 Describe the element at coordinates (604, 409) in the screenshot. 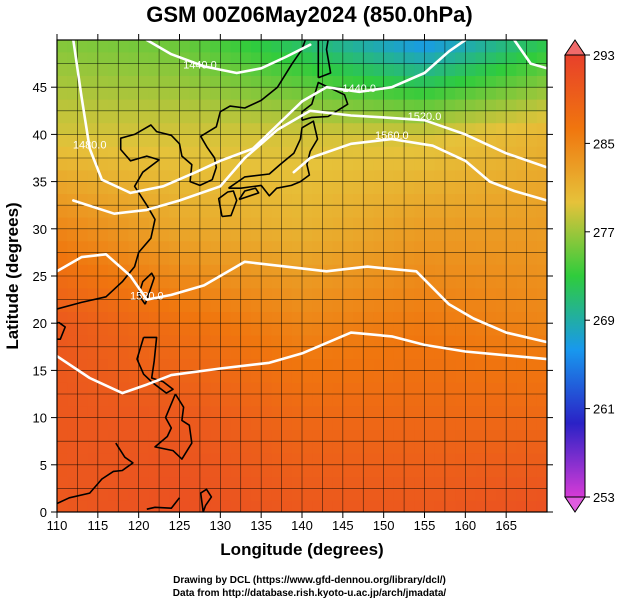

I see `colorbar-tick-label: 261` at that location.